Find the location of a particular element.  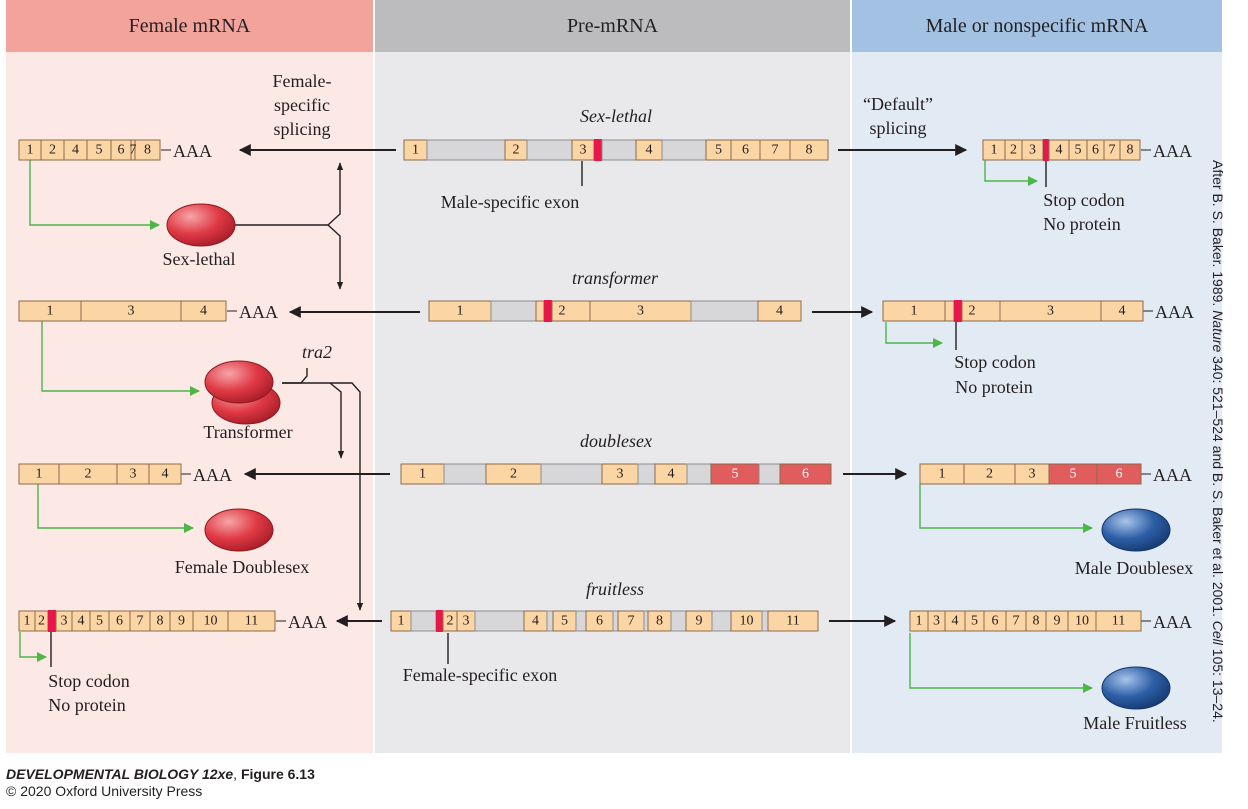

male-doublesex-label: Male Doublesex is located at coordinates (1134, 568).